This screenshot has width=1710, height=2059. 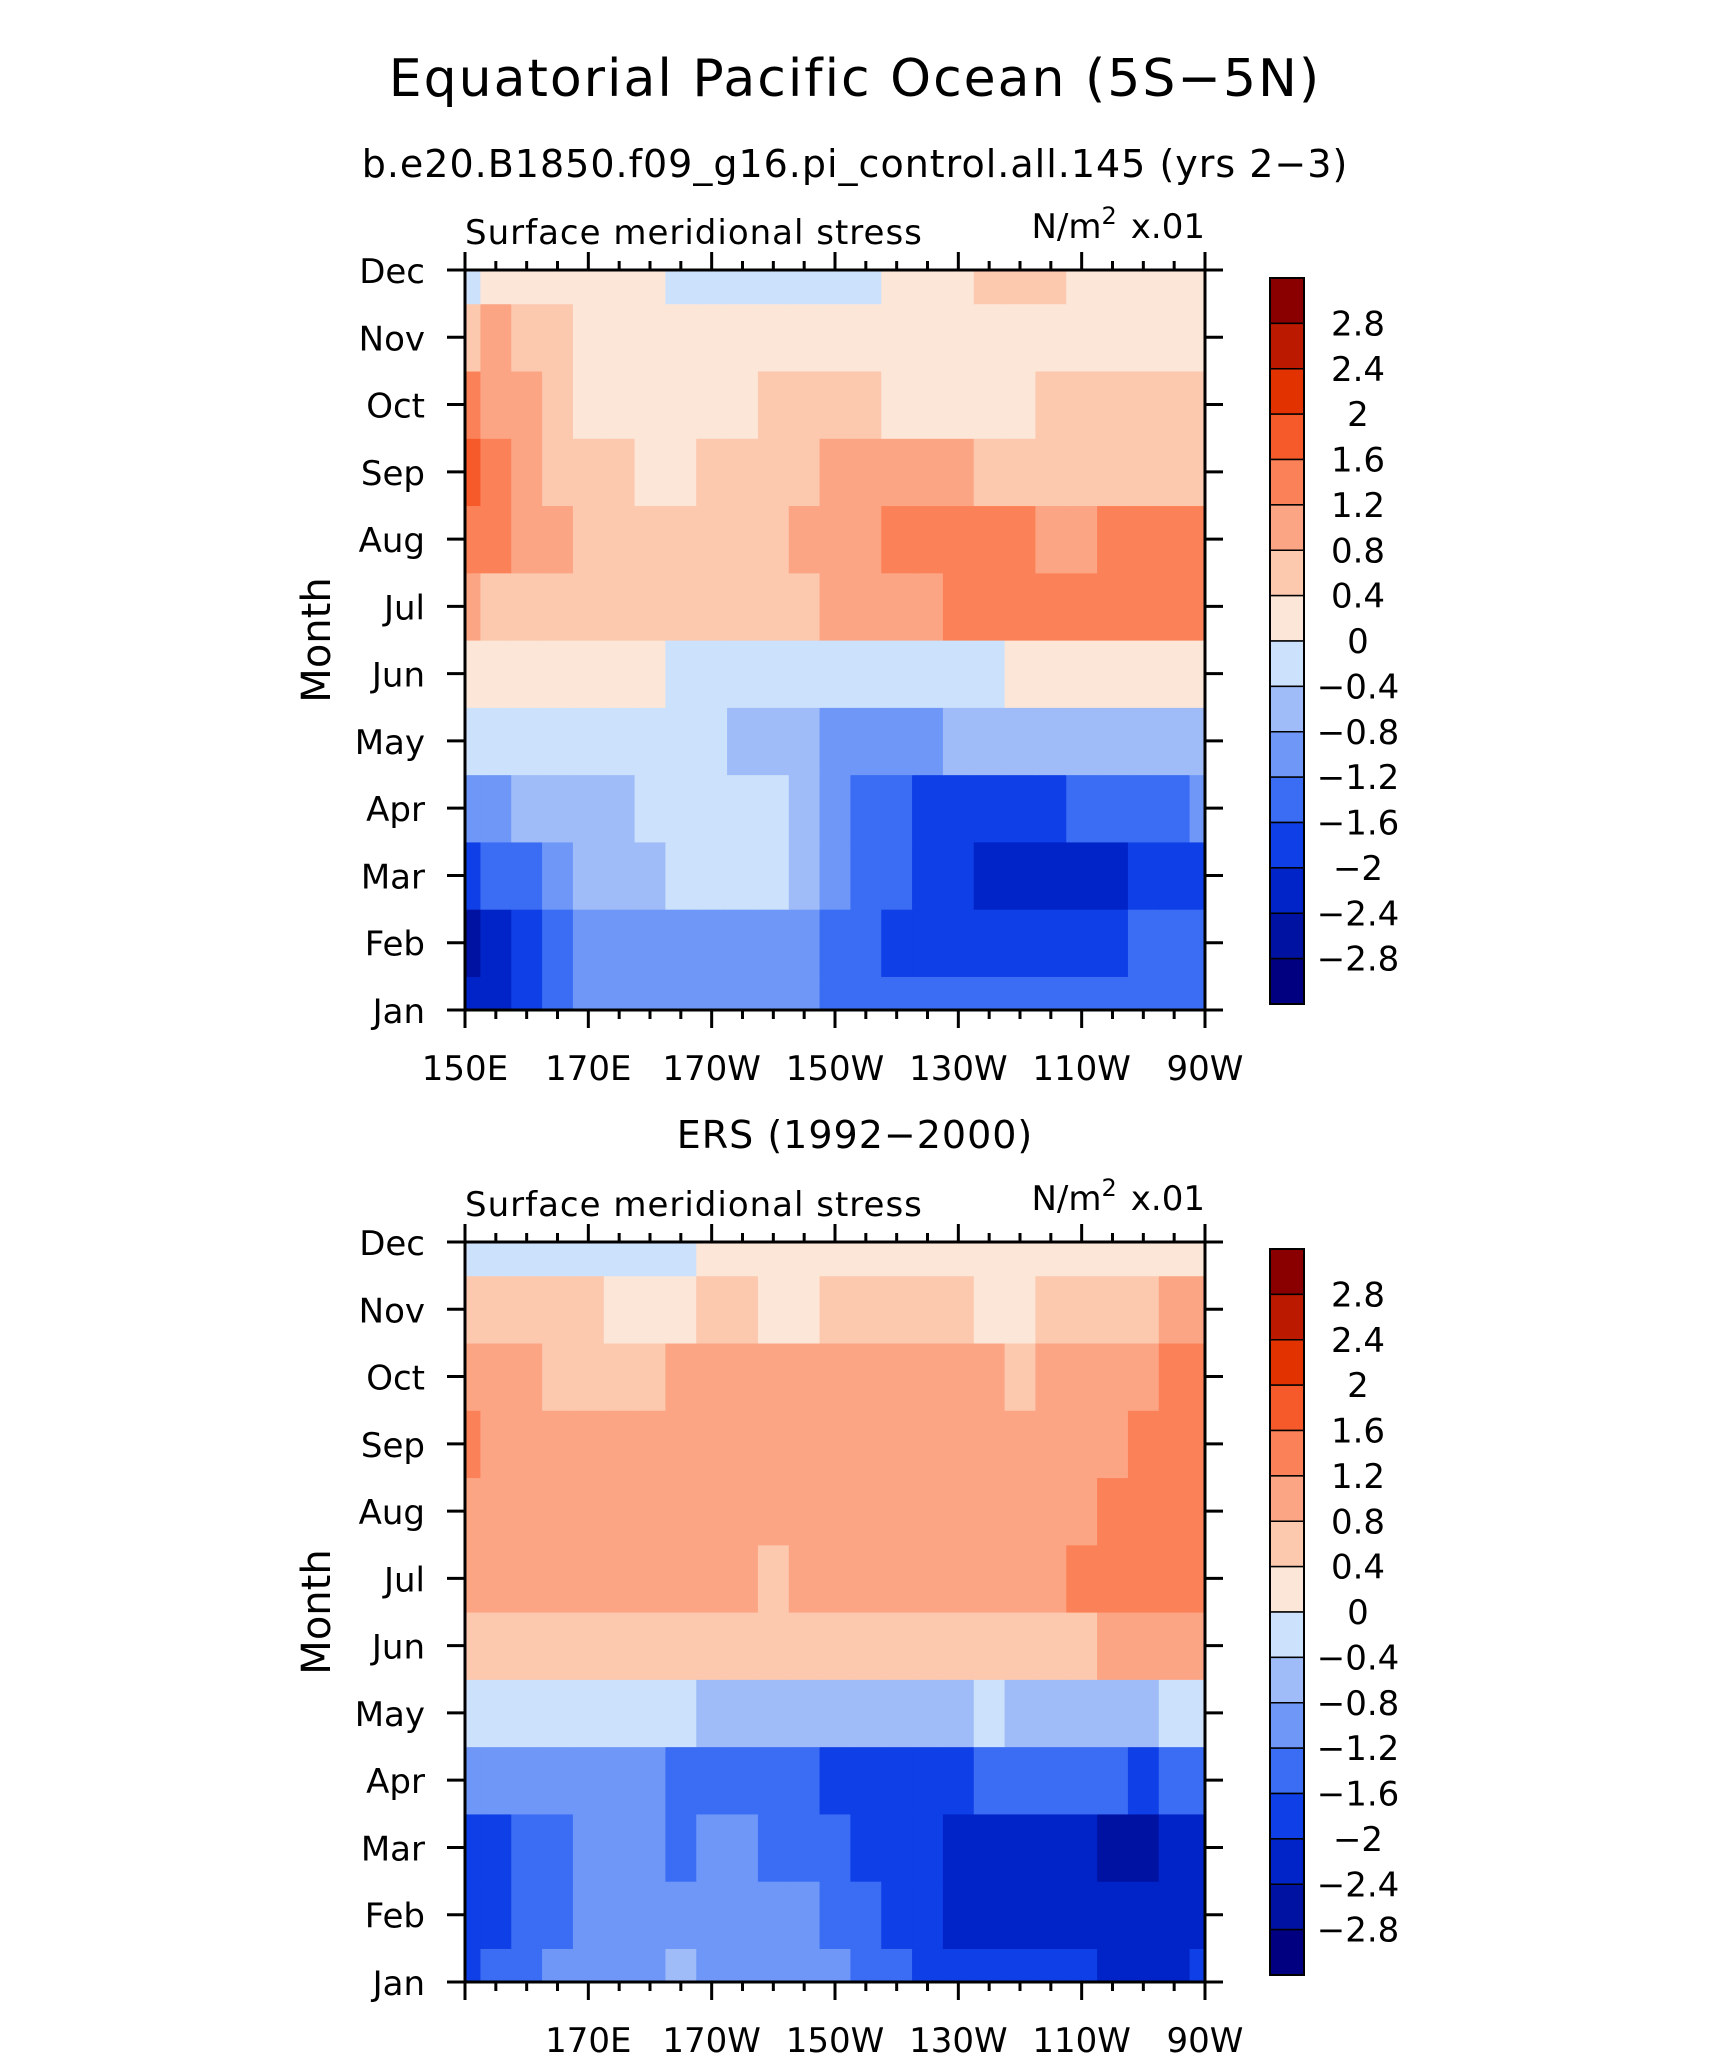 I want to click on y-tick-label: Jan, so click(x=398, y=1012).